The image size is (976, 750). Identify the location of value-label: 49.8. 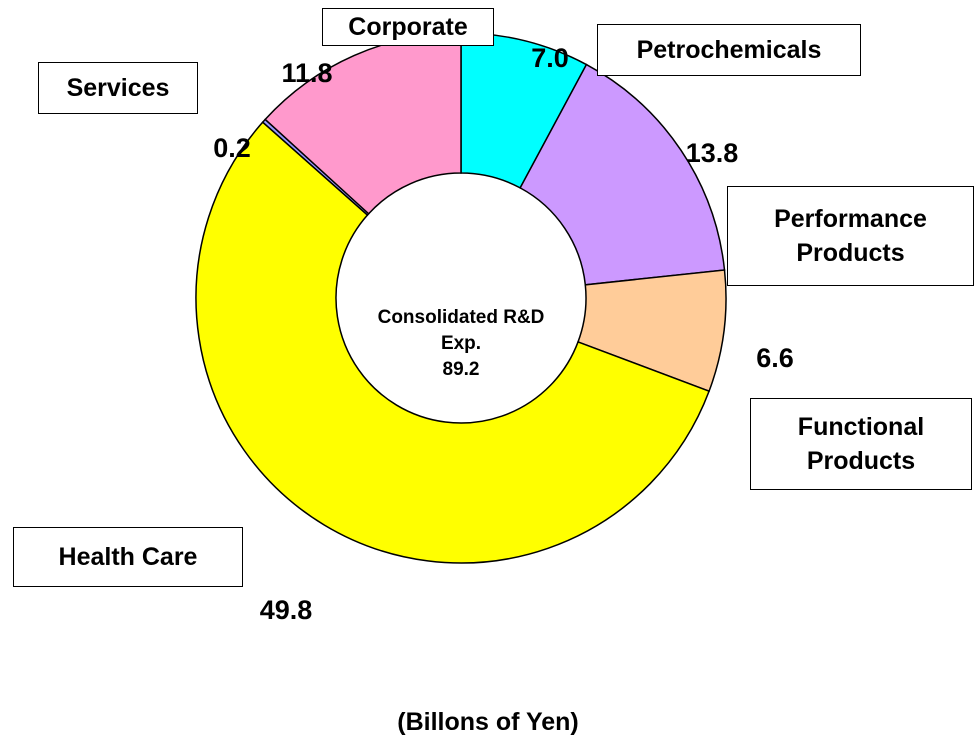
(286, 610).